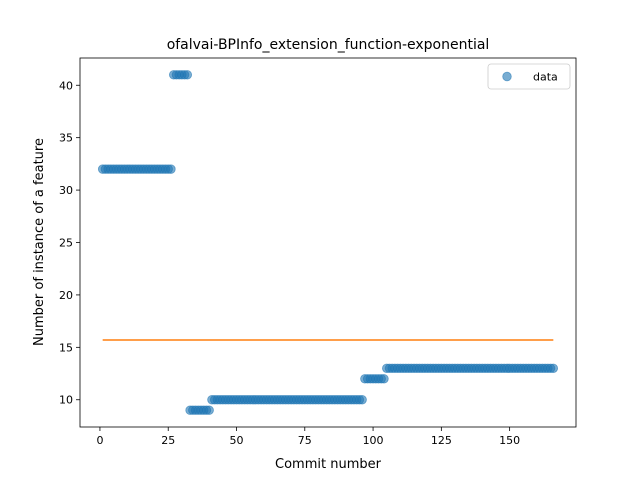 The height and width of the screenshot is (480, 640). What do you see at coordinates (509, 440) in the screenshot?
I see `x-tick-label: 150` at bounding box center [509, 440].